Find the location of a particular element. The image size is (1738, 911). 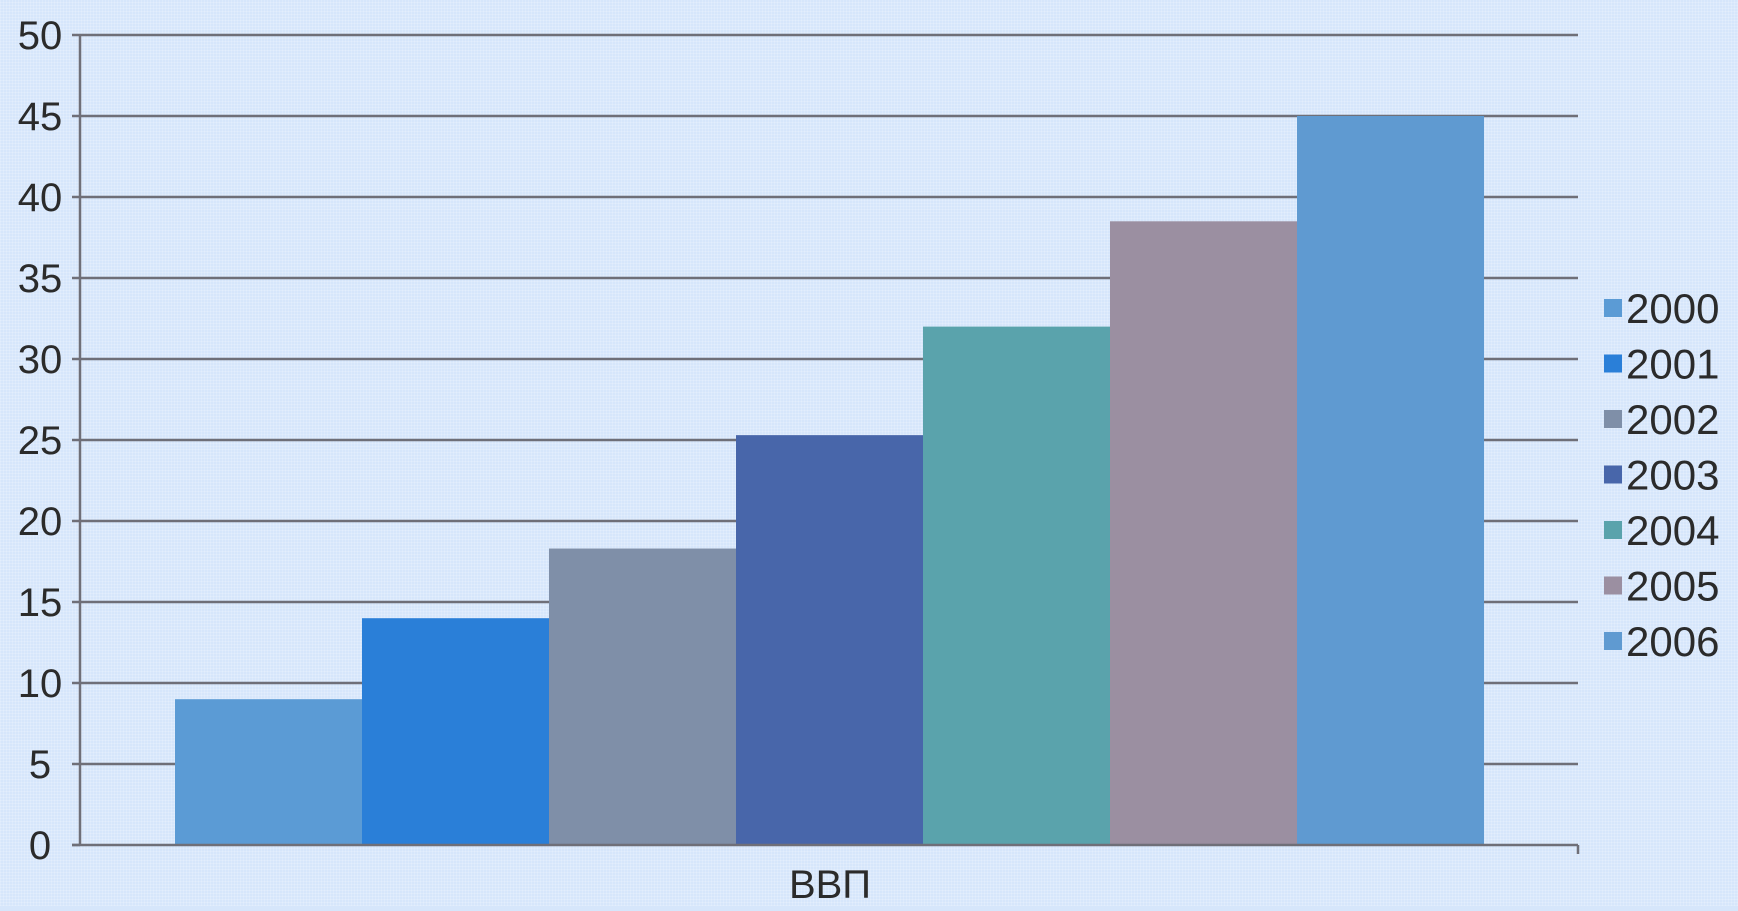

y-tick-label: 0 is located at coordinates (40, 846).